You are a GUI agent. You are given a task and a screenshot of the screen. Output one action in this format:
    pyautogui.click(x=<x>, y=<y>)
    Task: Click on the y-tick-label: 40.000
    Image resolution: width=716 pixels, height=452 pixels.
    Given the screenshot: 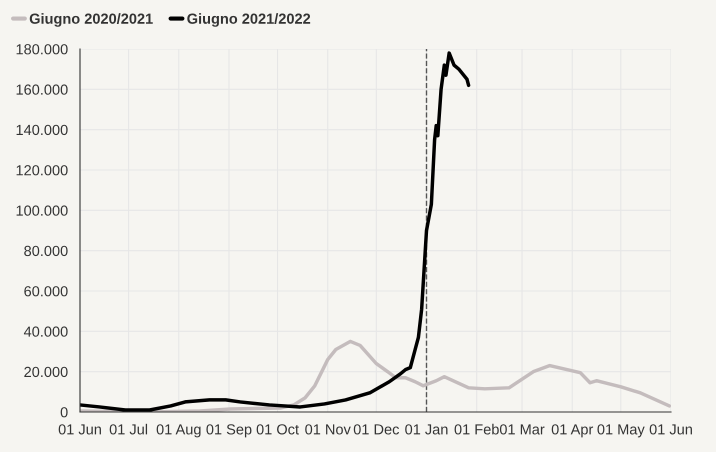 What is the action you would take?
    pyautogui.click(x=46, y=331)
    